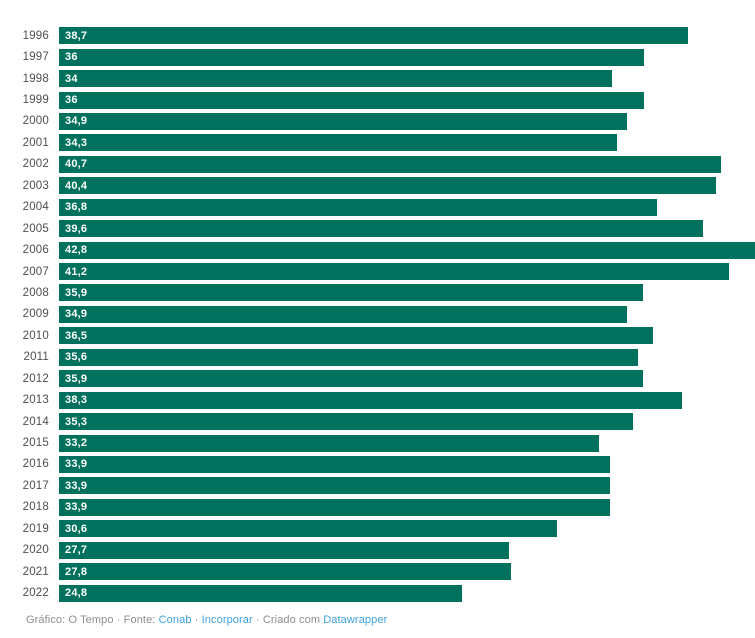 This screenshot has width=755, height=638. I want to click on bar-row: 1999 36, so click(377, 99).